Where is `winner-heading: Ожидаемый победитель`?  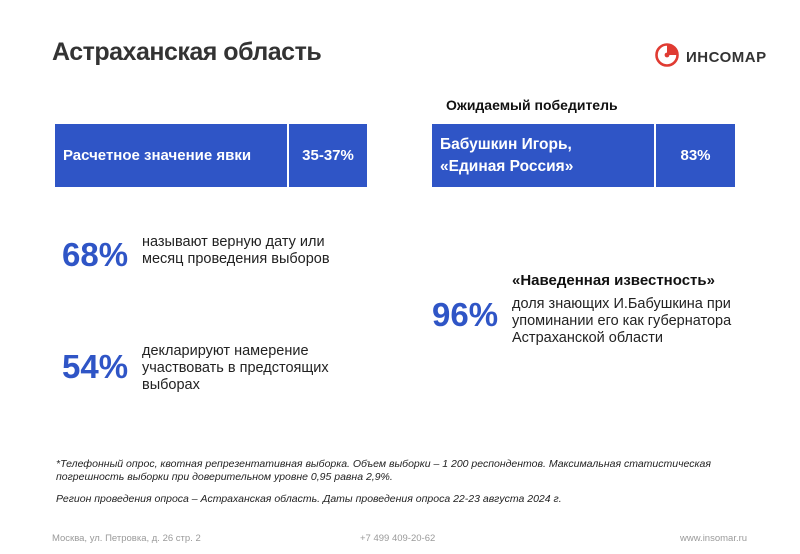
winner-heading: Ожидаемый победитель is located at coordinates (532, 105).